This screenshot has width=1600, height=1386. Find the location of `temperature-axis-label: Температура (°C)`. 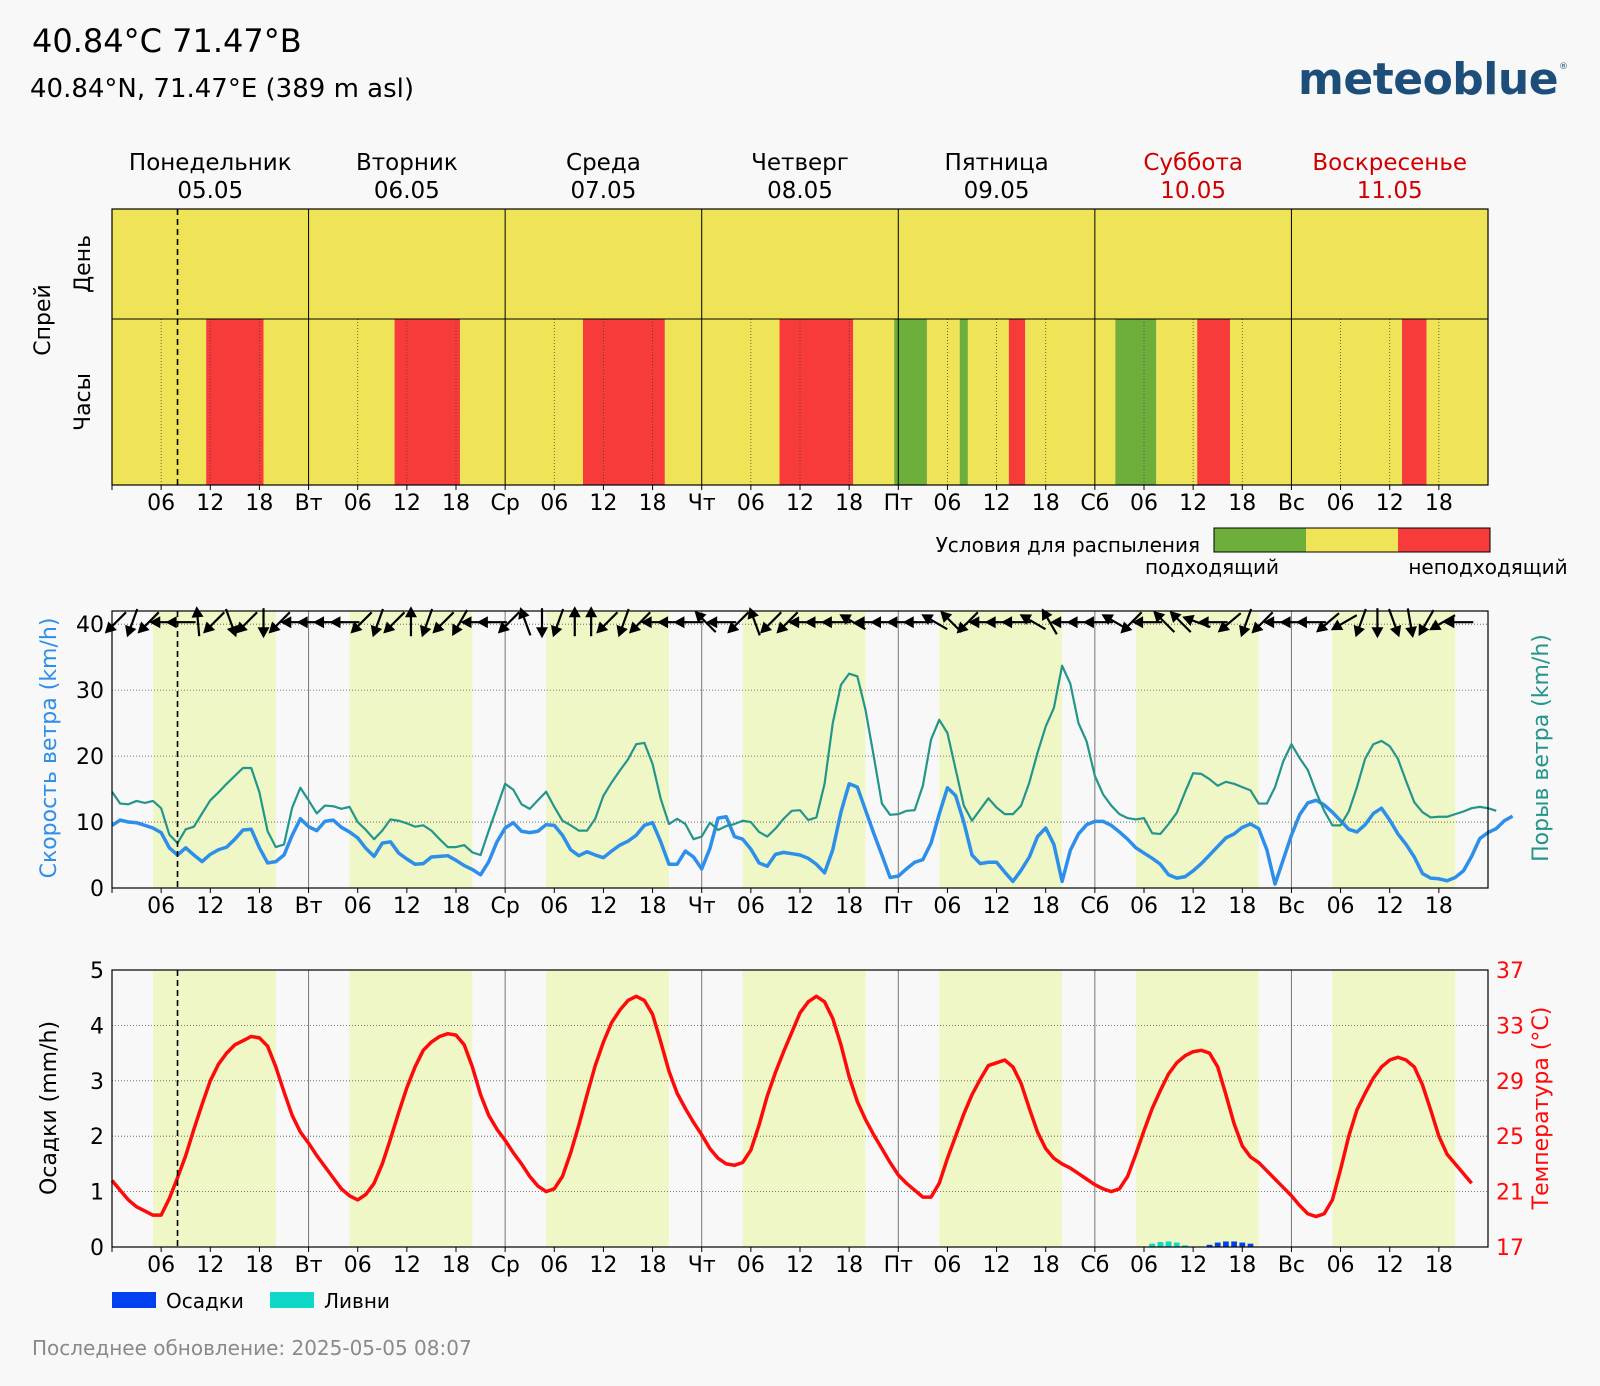

temperature-axis-label: Температура (°C) is located at coordinates (1541, 1109).